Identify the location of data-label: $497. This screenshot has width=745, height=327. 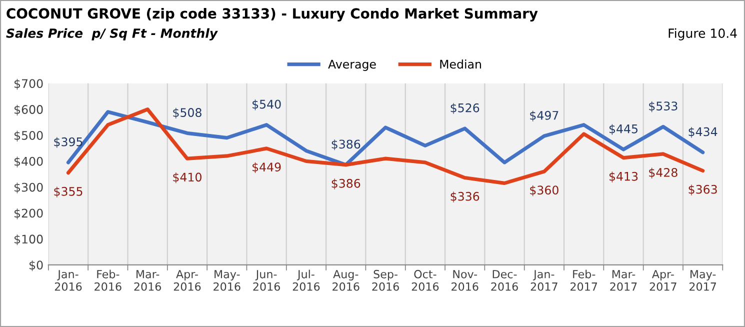
(544, 116).